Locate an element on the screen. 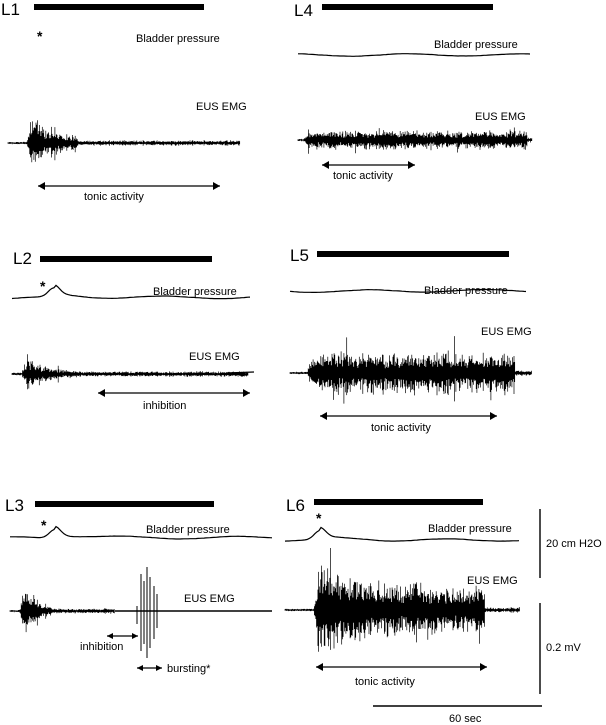  panel-label-l6: L6 is located at coordinates (295, 505).